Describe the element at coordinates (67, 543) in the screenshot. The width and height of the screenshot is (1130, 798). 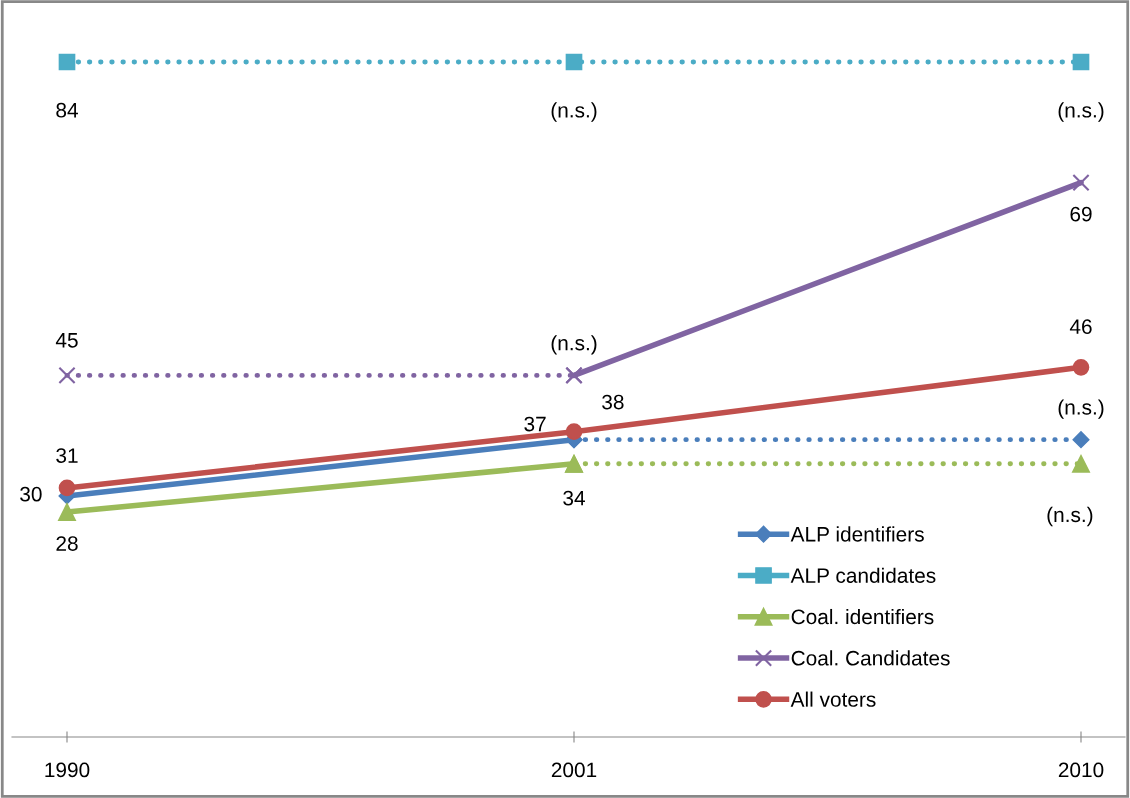
I see `data-label: 28` at that location.